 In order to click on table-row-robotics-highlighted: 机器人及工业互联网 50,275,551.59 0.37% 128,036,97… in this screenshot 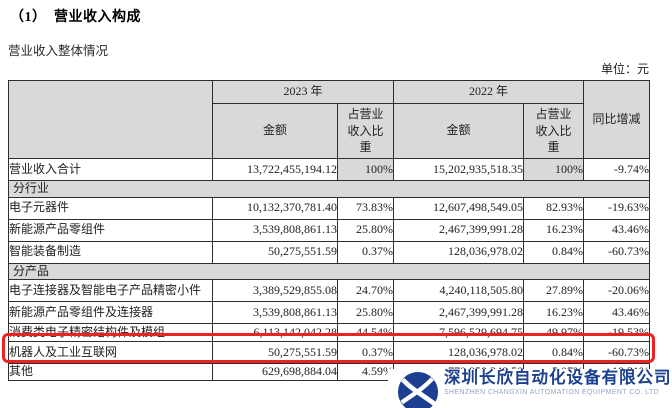, I will do `click(329, 353)`.